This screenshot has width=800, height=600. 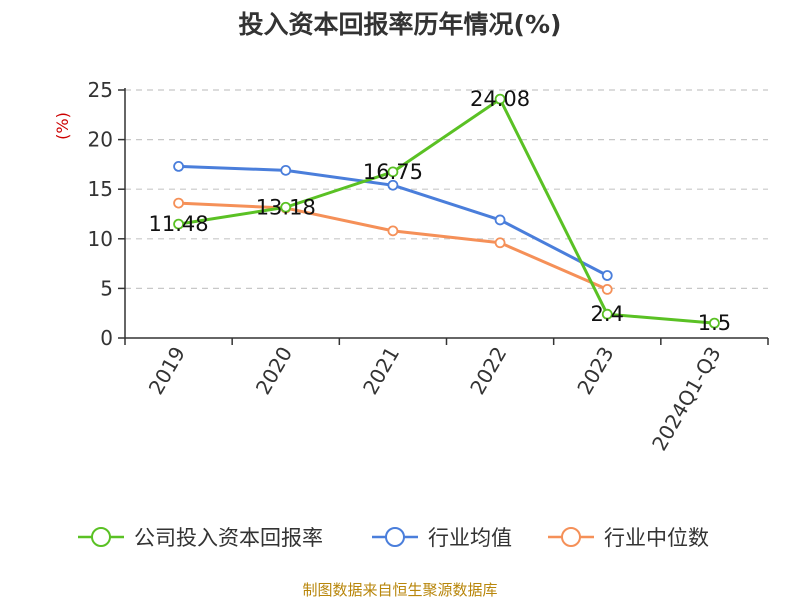 What do you see at coordinates (228, 538) in the screenshot?
I see `legend-label: 公司投入资本回报率` at bounding box center [228, 538].